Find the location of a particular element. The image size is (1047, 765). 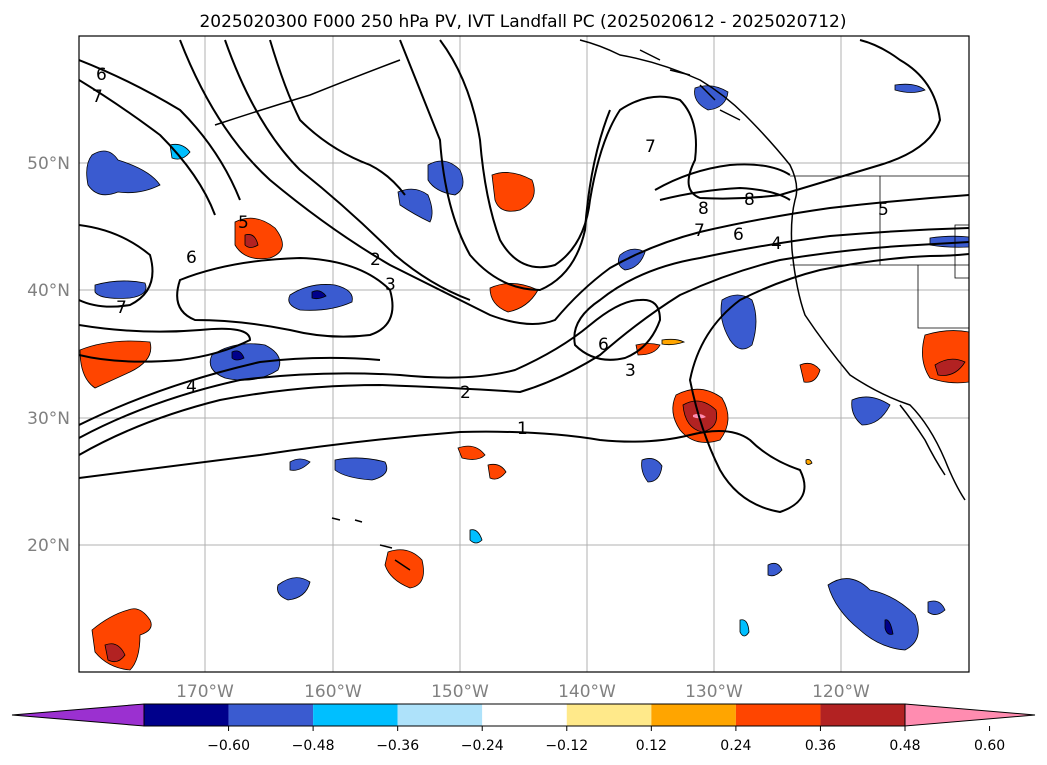

state-boundary is located at coordinates (943, 297).